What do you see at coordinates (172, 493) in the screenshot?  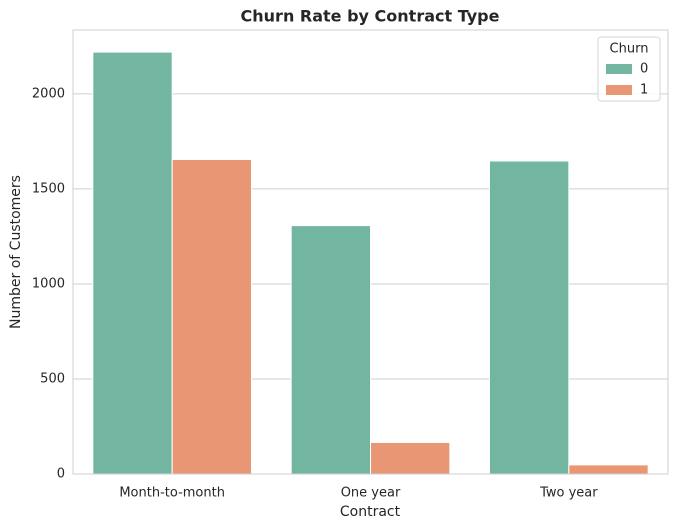 I see `x-tick-label: Month-to-month` at bounding box center [172, 493].